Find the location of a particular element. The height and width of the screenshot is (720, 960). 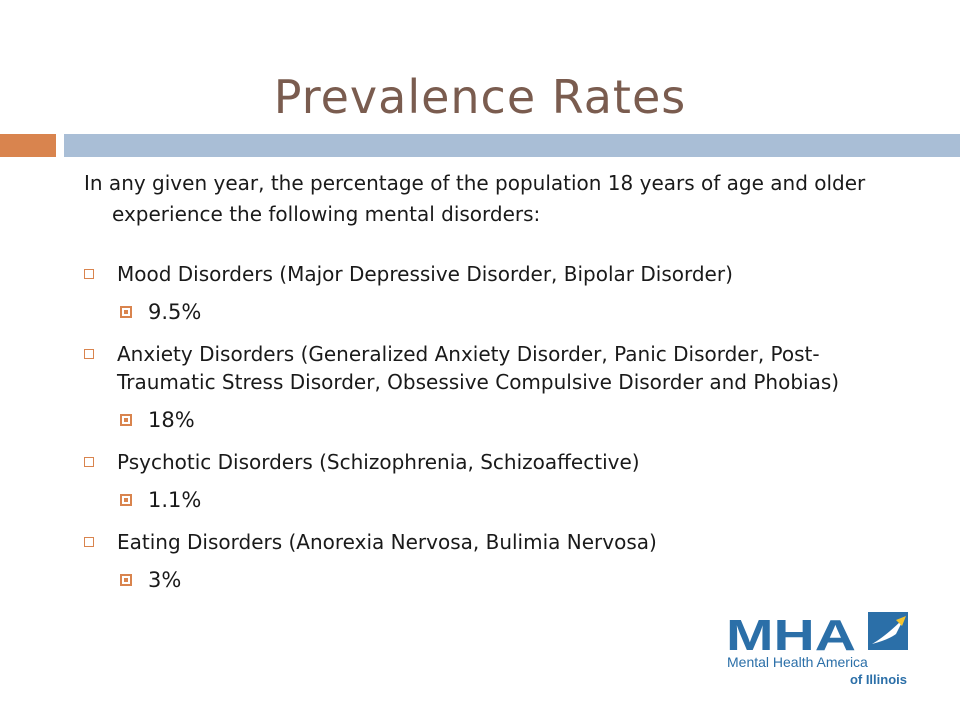

list-subitem-anxiety-rate: 18% is located at coordinates (474, 420).